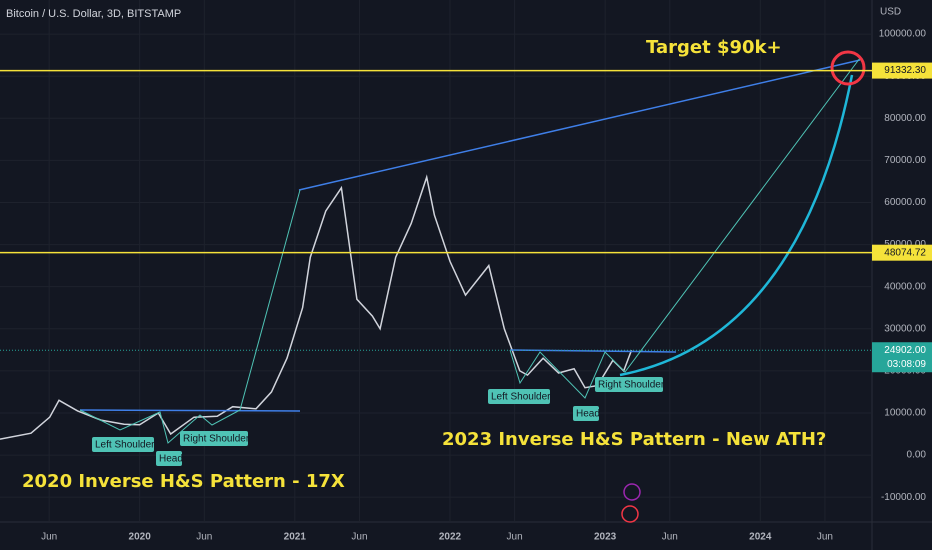  What do you see at coordinates (905, 286) in the screenshot?
I see `y-tick-label: 40000.00` at bounding box center [905, 286].